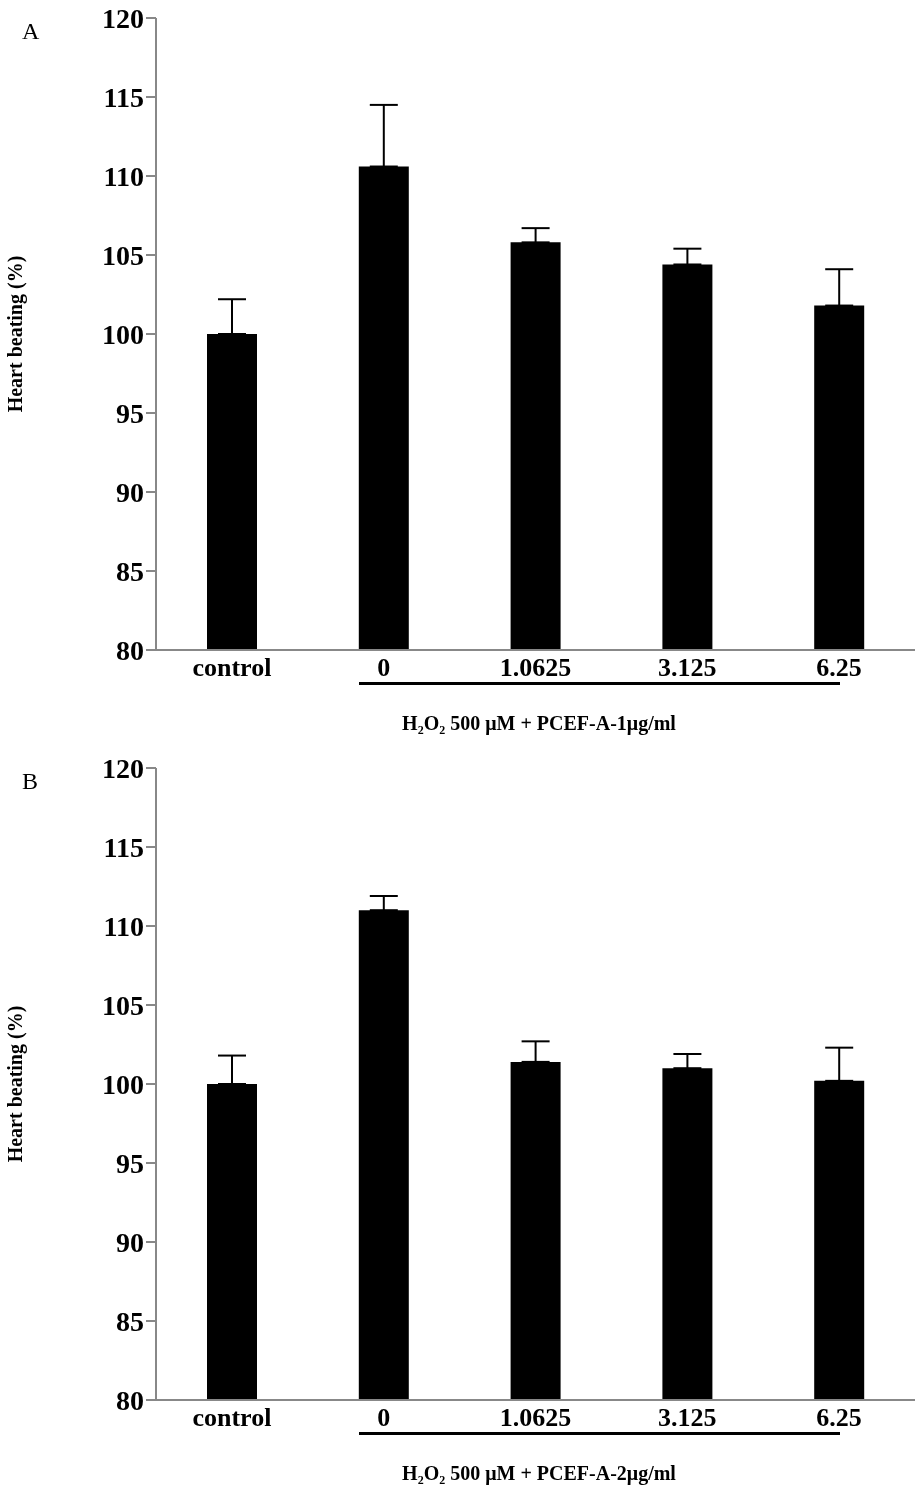  What do you see at coordinates (31, 31) in the screenshot?
I see `chart-title: A` at bounding box center [31, 31].